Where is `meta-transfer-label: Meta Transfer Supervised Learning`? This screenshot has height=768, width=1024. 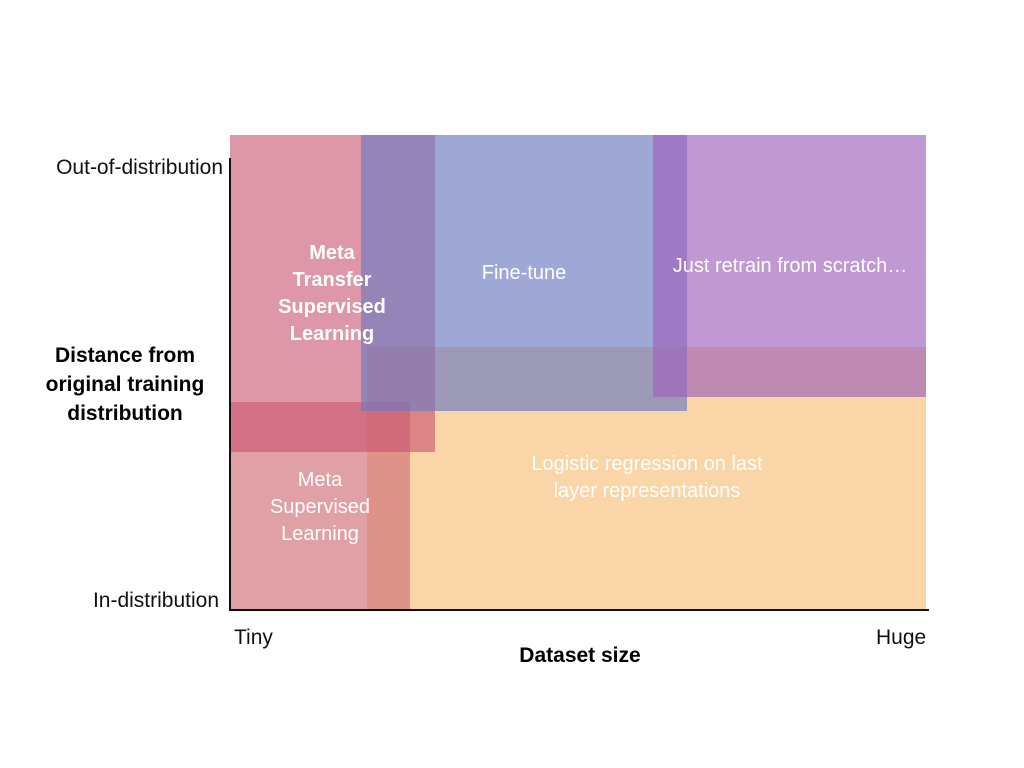
meta-transfer-label: Meta Transfer Supervised Learning is located at coordinates (332, 293).